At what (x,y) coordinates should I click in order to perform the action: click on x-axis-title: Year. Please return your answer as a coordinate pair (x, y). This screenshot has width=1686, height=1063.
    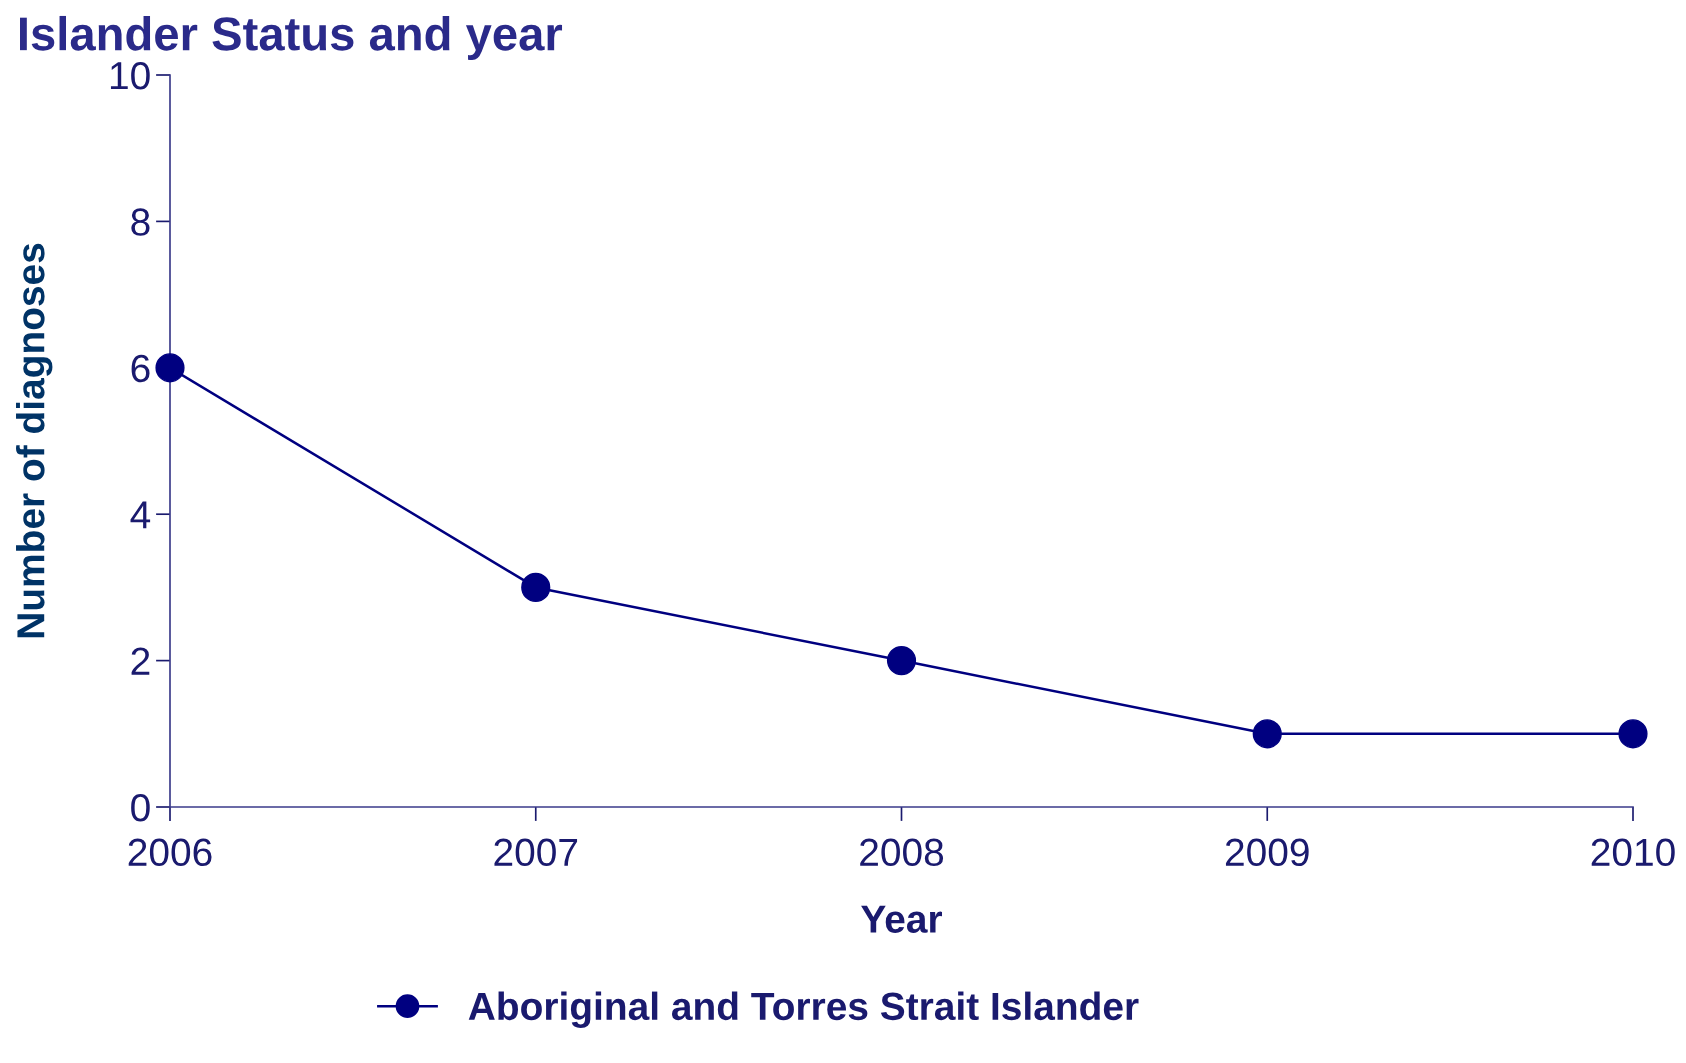
    Looking at the image, I should click on (902, 919).